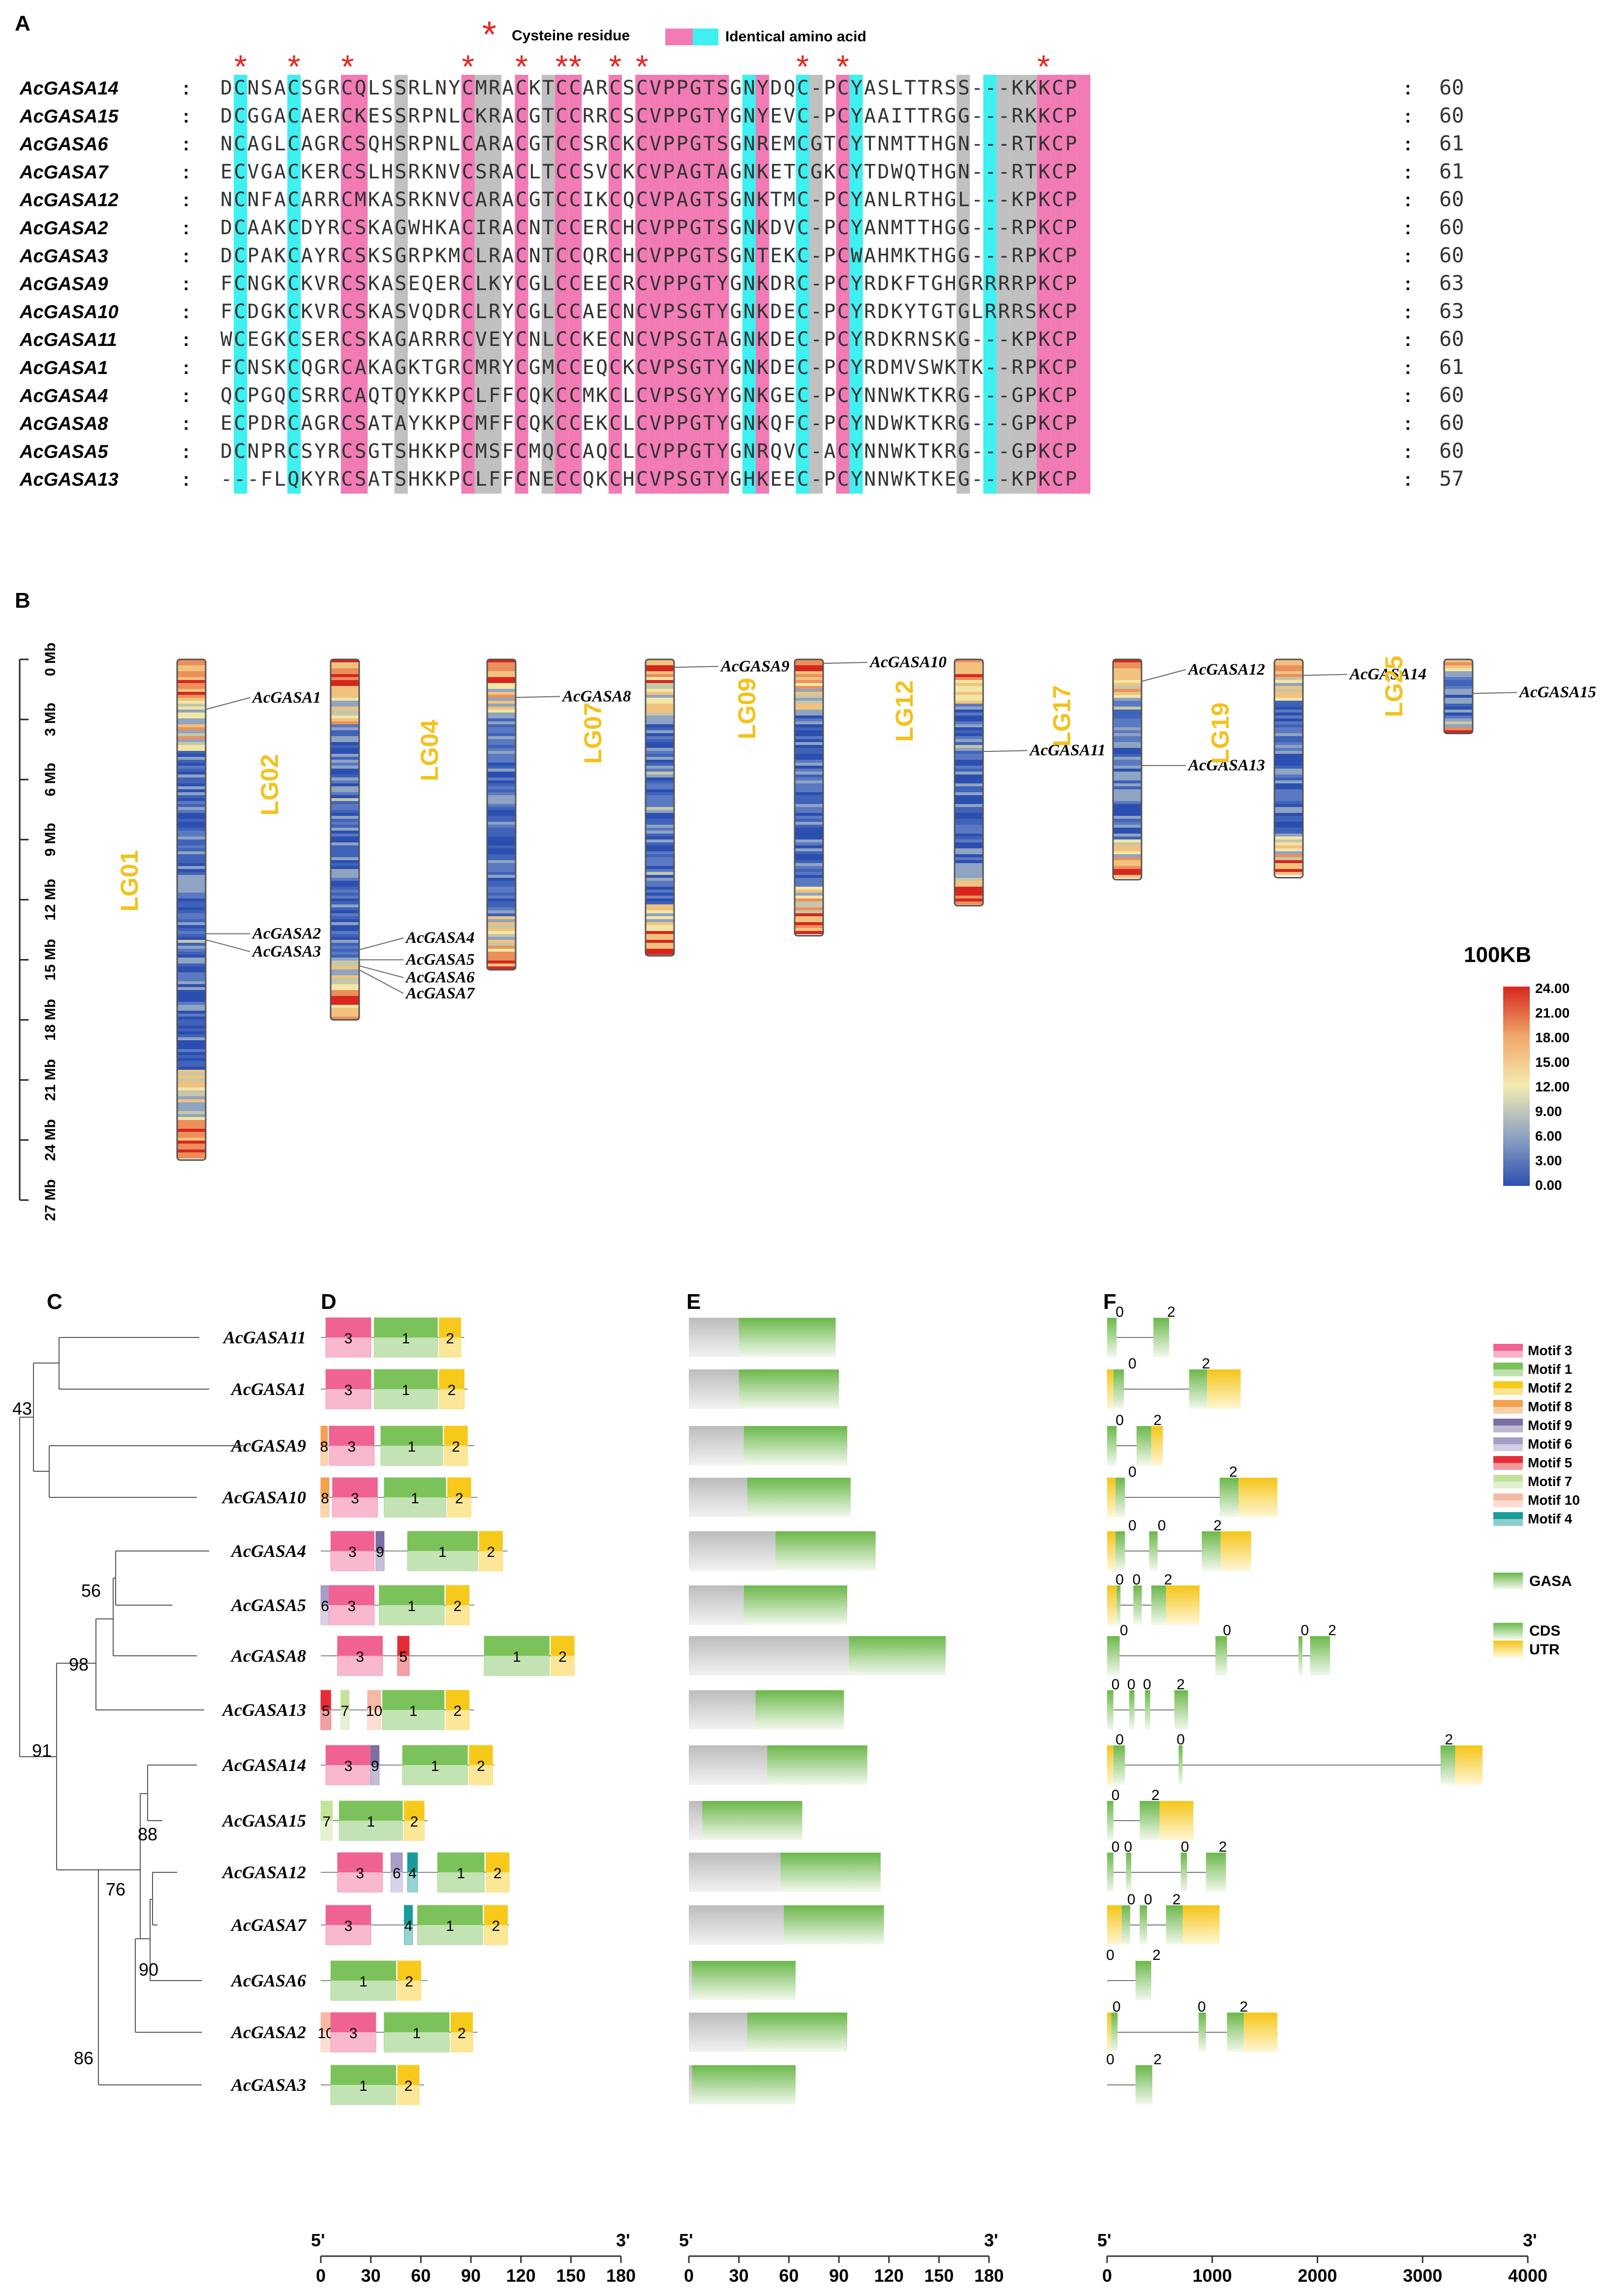  I want to click on motif-label: 7, so click(345, 1711).